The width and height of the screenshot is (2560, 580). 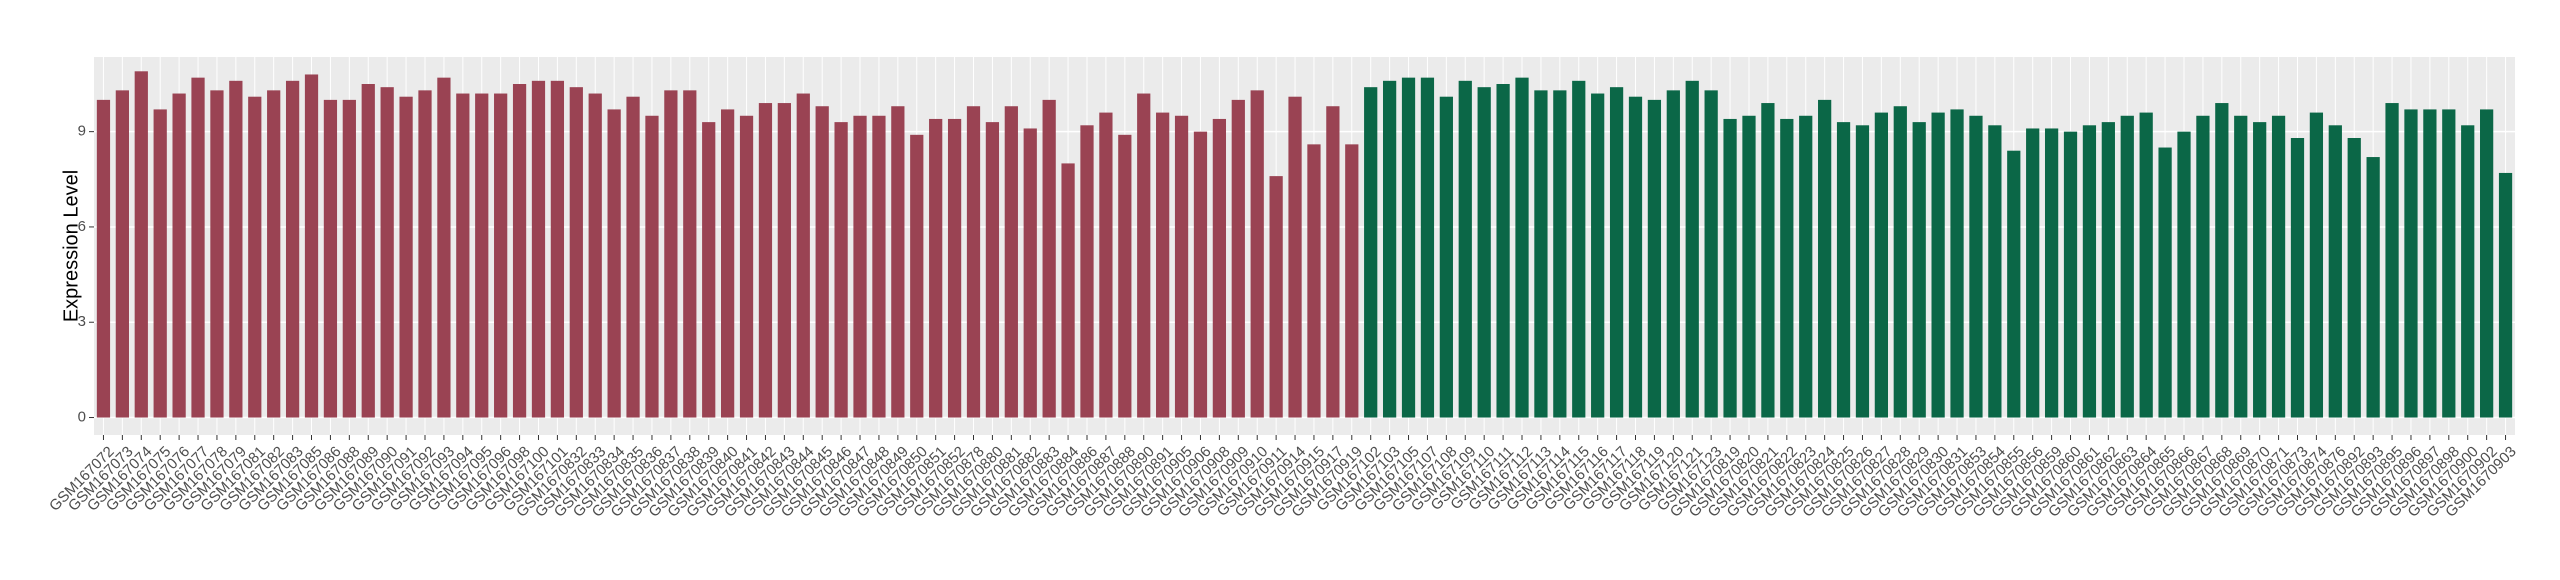 I want to click on y-tick-label: 9, so click(x=82, y=131).